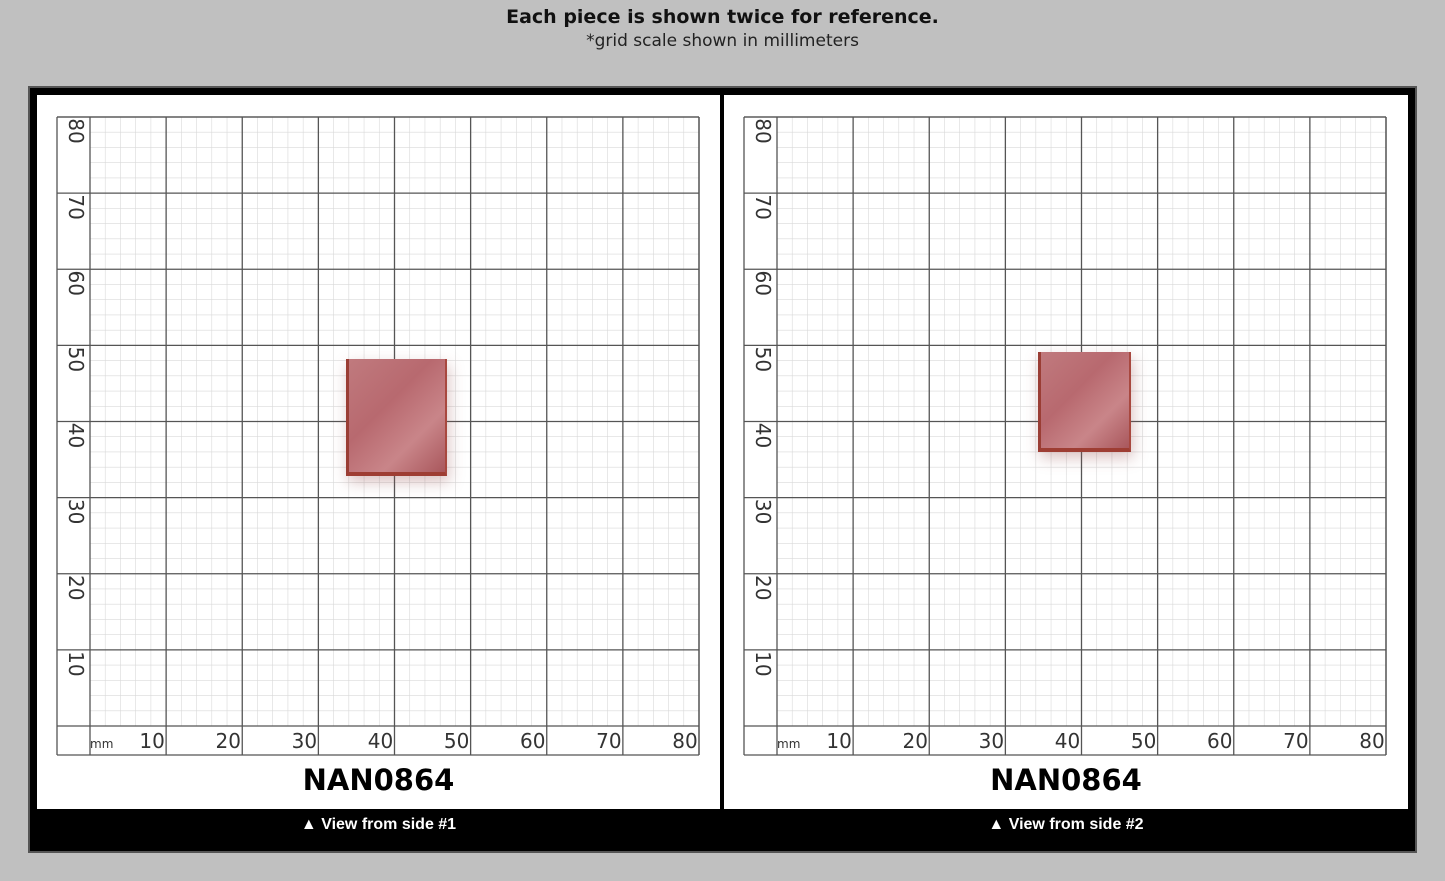 This screenshot has height=881, width=1445. I want to click on product-code-side-2: NAN0864, so click(1066, 780).